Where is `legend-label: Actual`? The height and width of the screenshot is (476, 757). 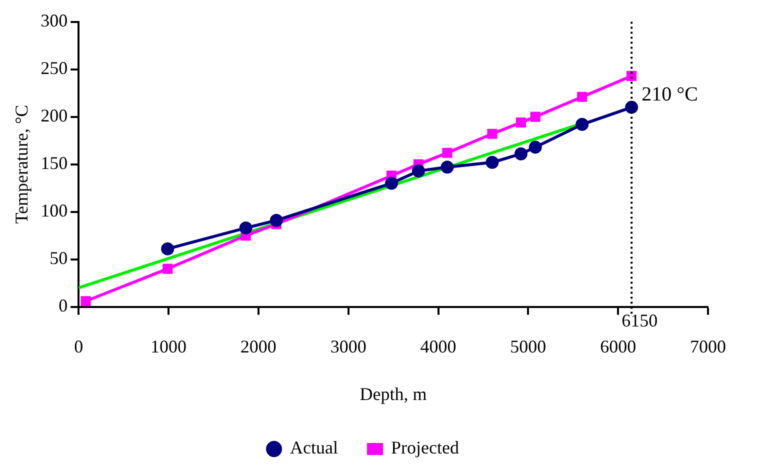
legend-label: Actual is located at coordinates (314, 448).